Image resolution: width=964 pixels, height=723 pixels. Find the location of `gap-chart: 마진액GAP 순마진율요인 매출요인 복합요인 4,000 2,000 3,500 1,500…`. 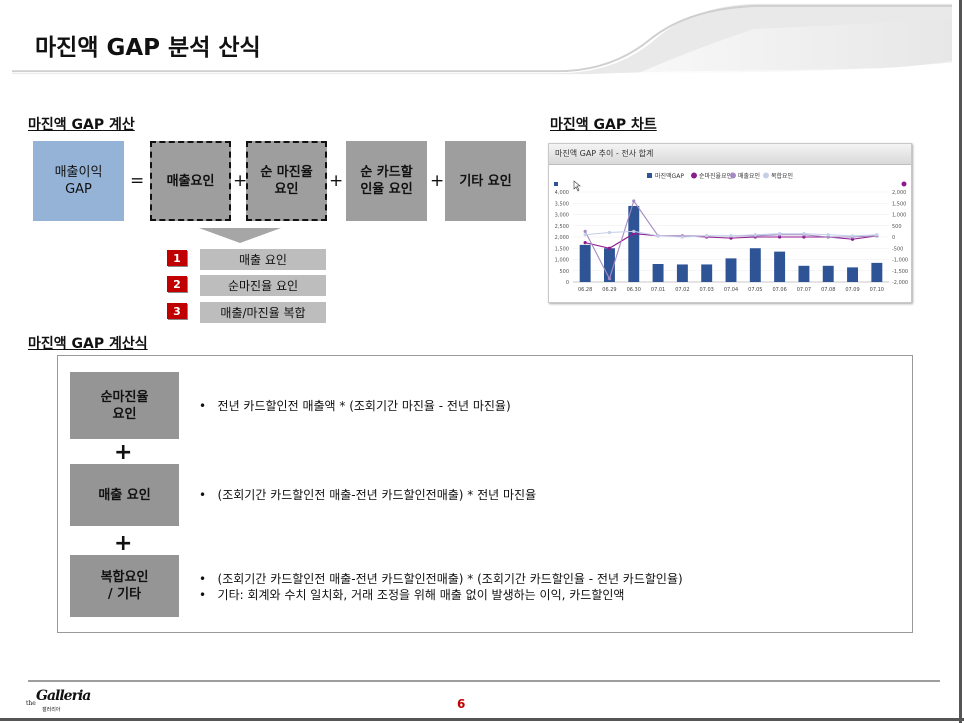

gap-chart: 마진액GAP 순마진율요인 매출요인 복합요인 4,000 2,000 3,500 1,500… is located at coordinates (731, 232).